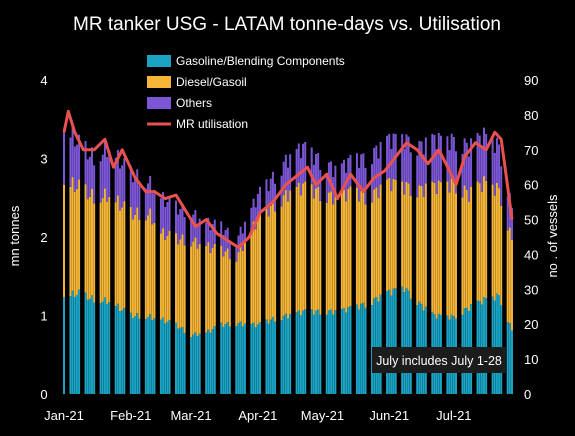 This screenshot has width=575, height=436. Describe the element at coordinates (43, 237) in the screenshot. I see `y-axis-left: 0 1 2 3 4` at that location.